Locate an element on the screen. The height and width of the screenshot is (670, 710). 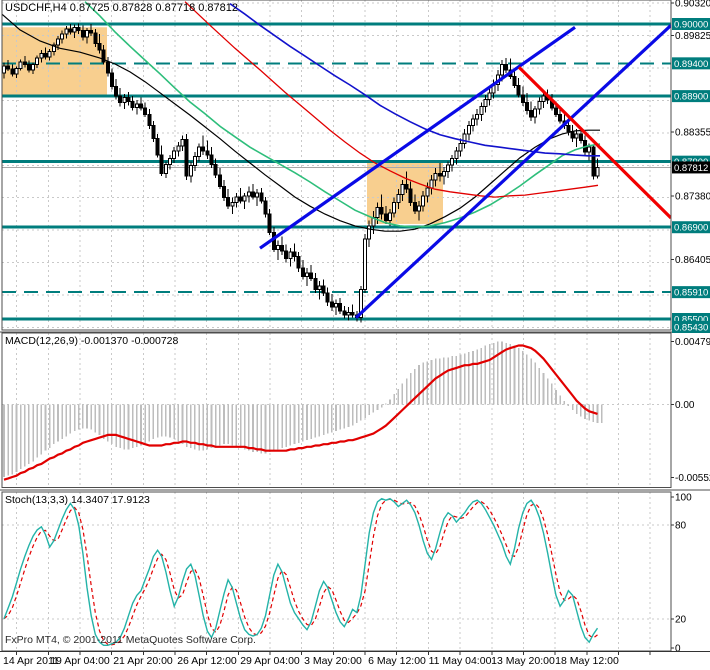
trendline-channel-lower-blue is located at coordinates (417, 137).